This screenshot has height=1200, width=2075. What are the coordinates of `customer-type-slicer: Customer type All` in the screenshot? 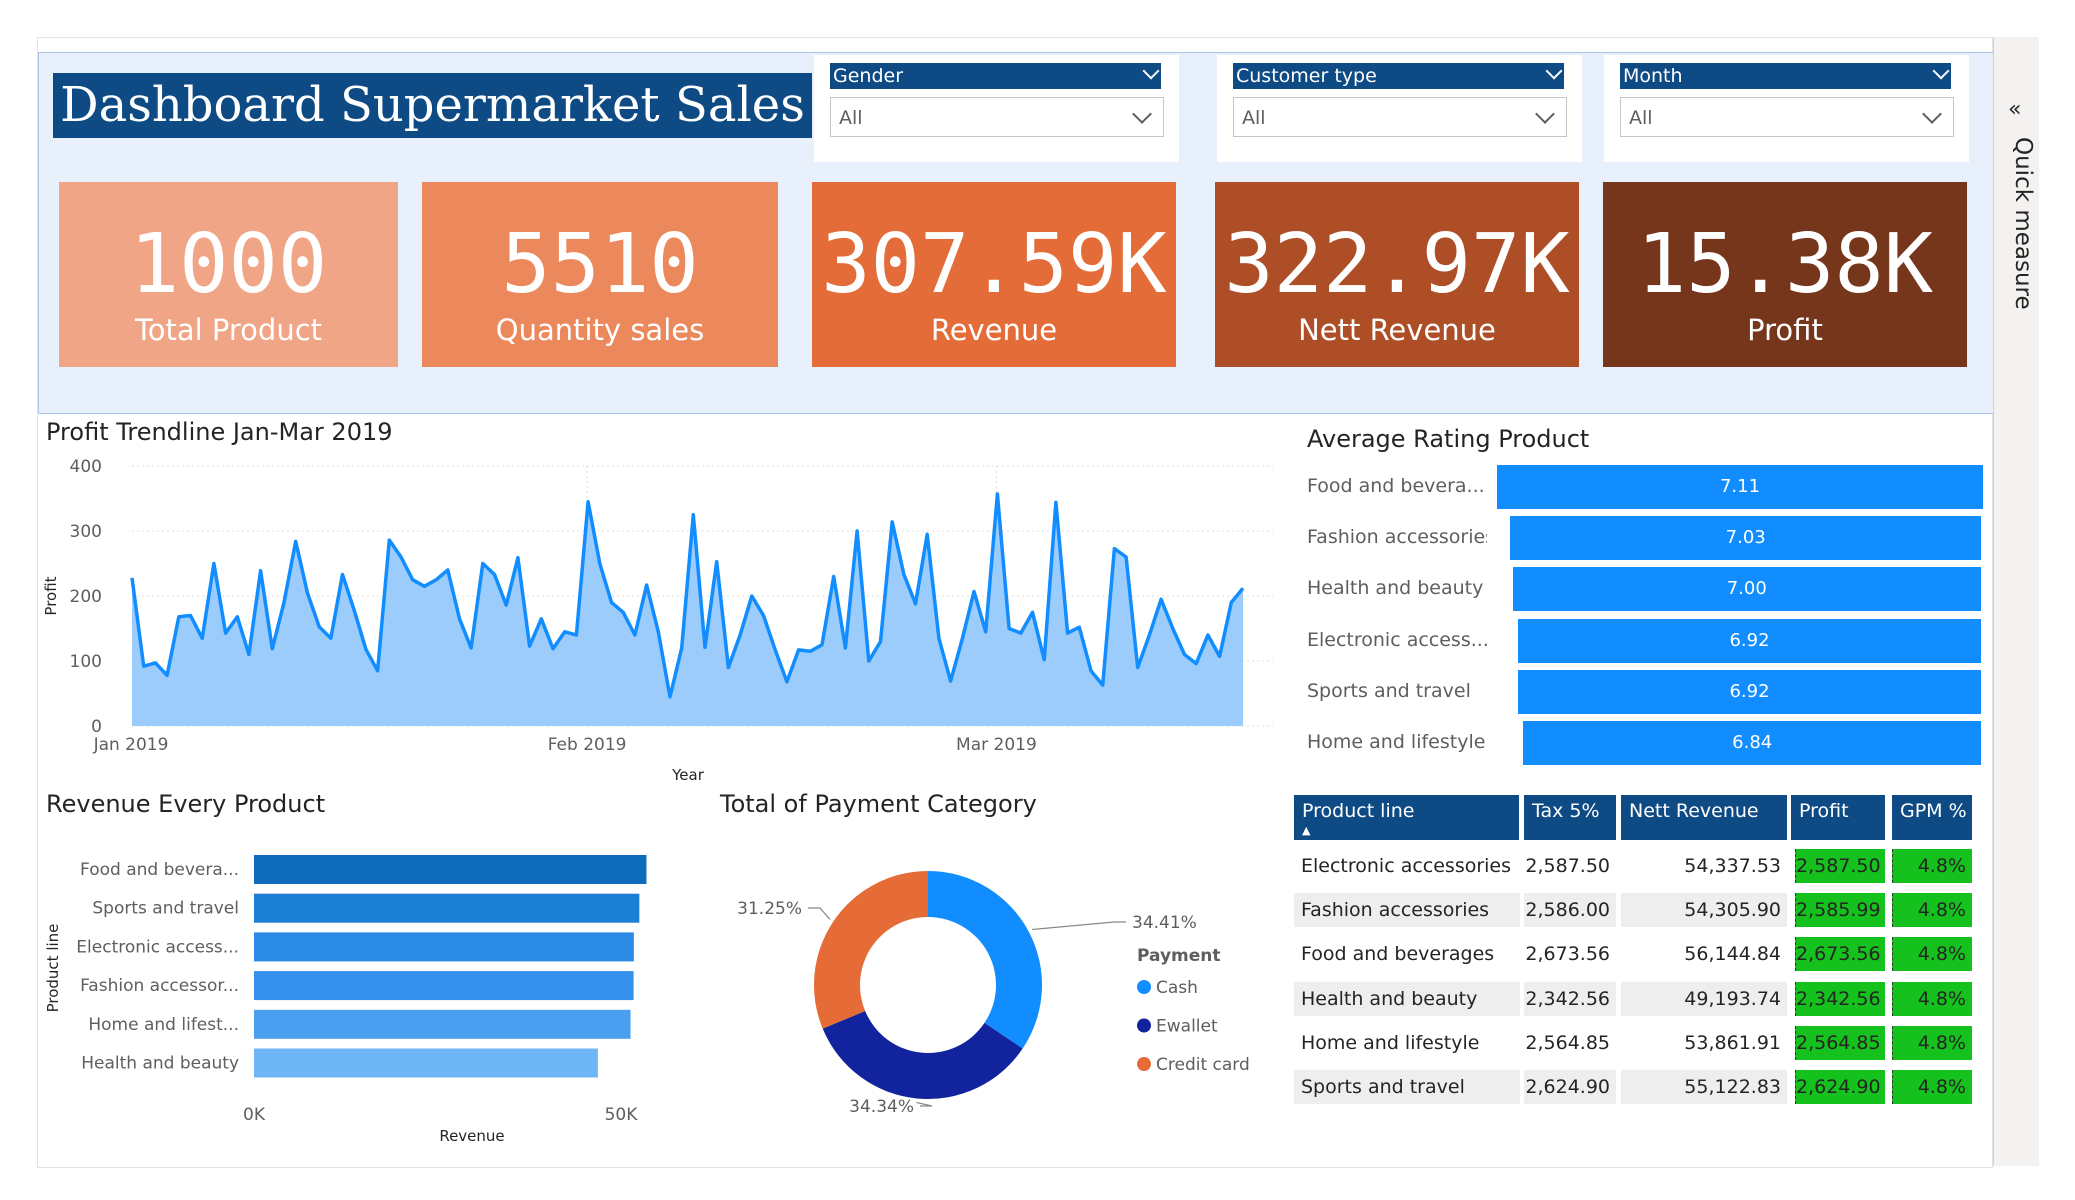 It's located at (1399, 108).